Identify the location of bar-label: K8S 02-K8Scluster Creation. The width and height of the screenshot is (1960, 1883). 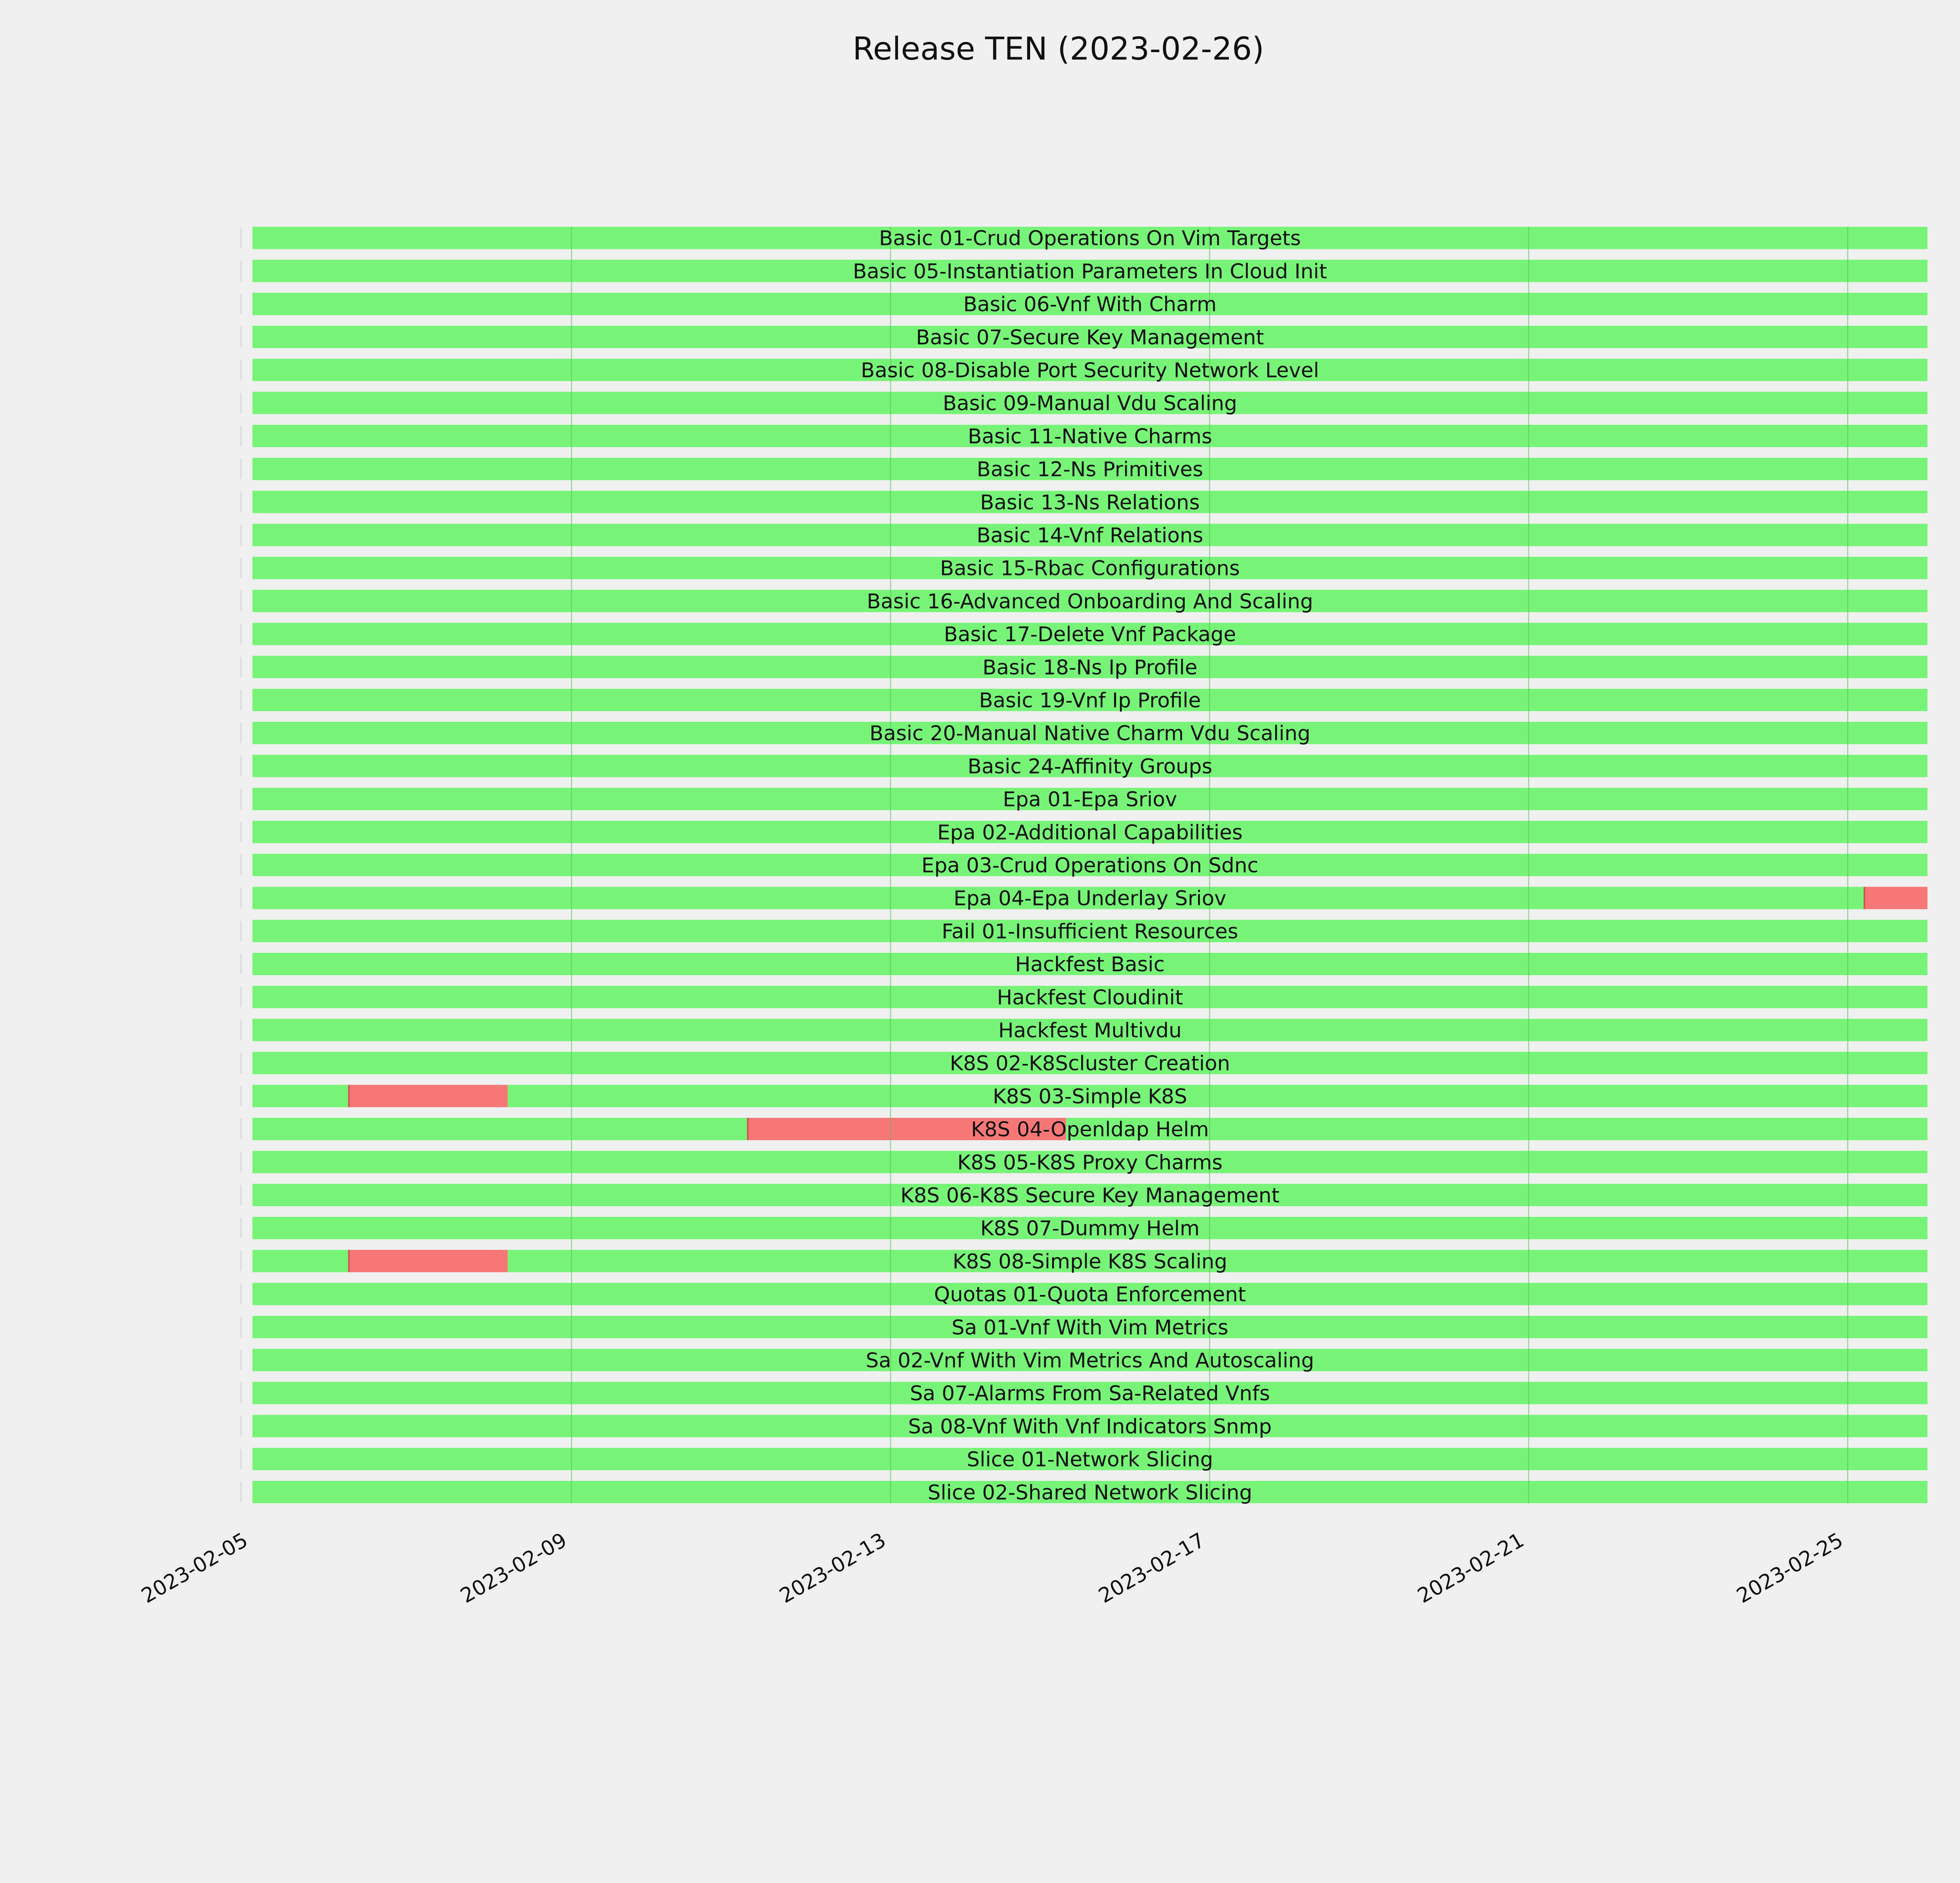
(1090, 1064).